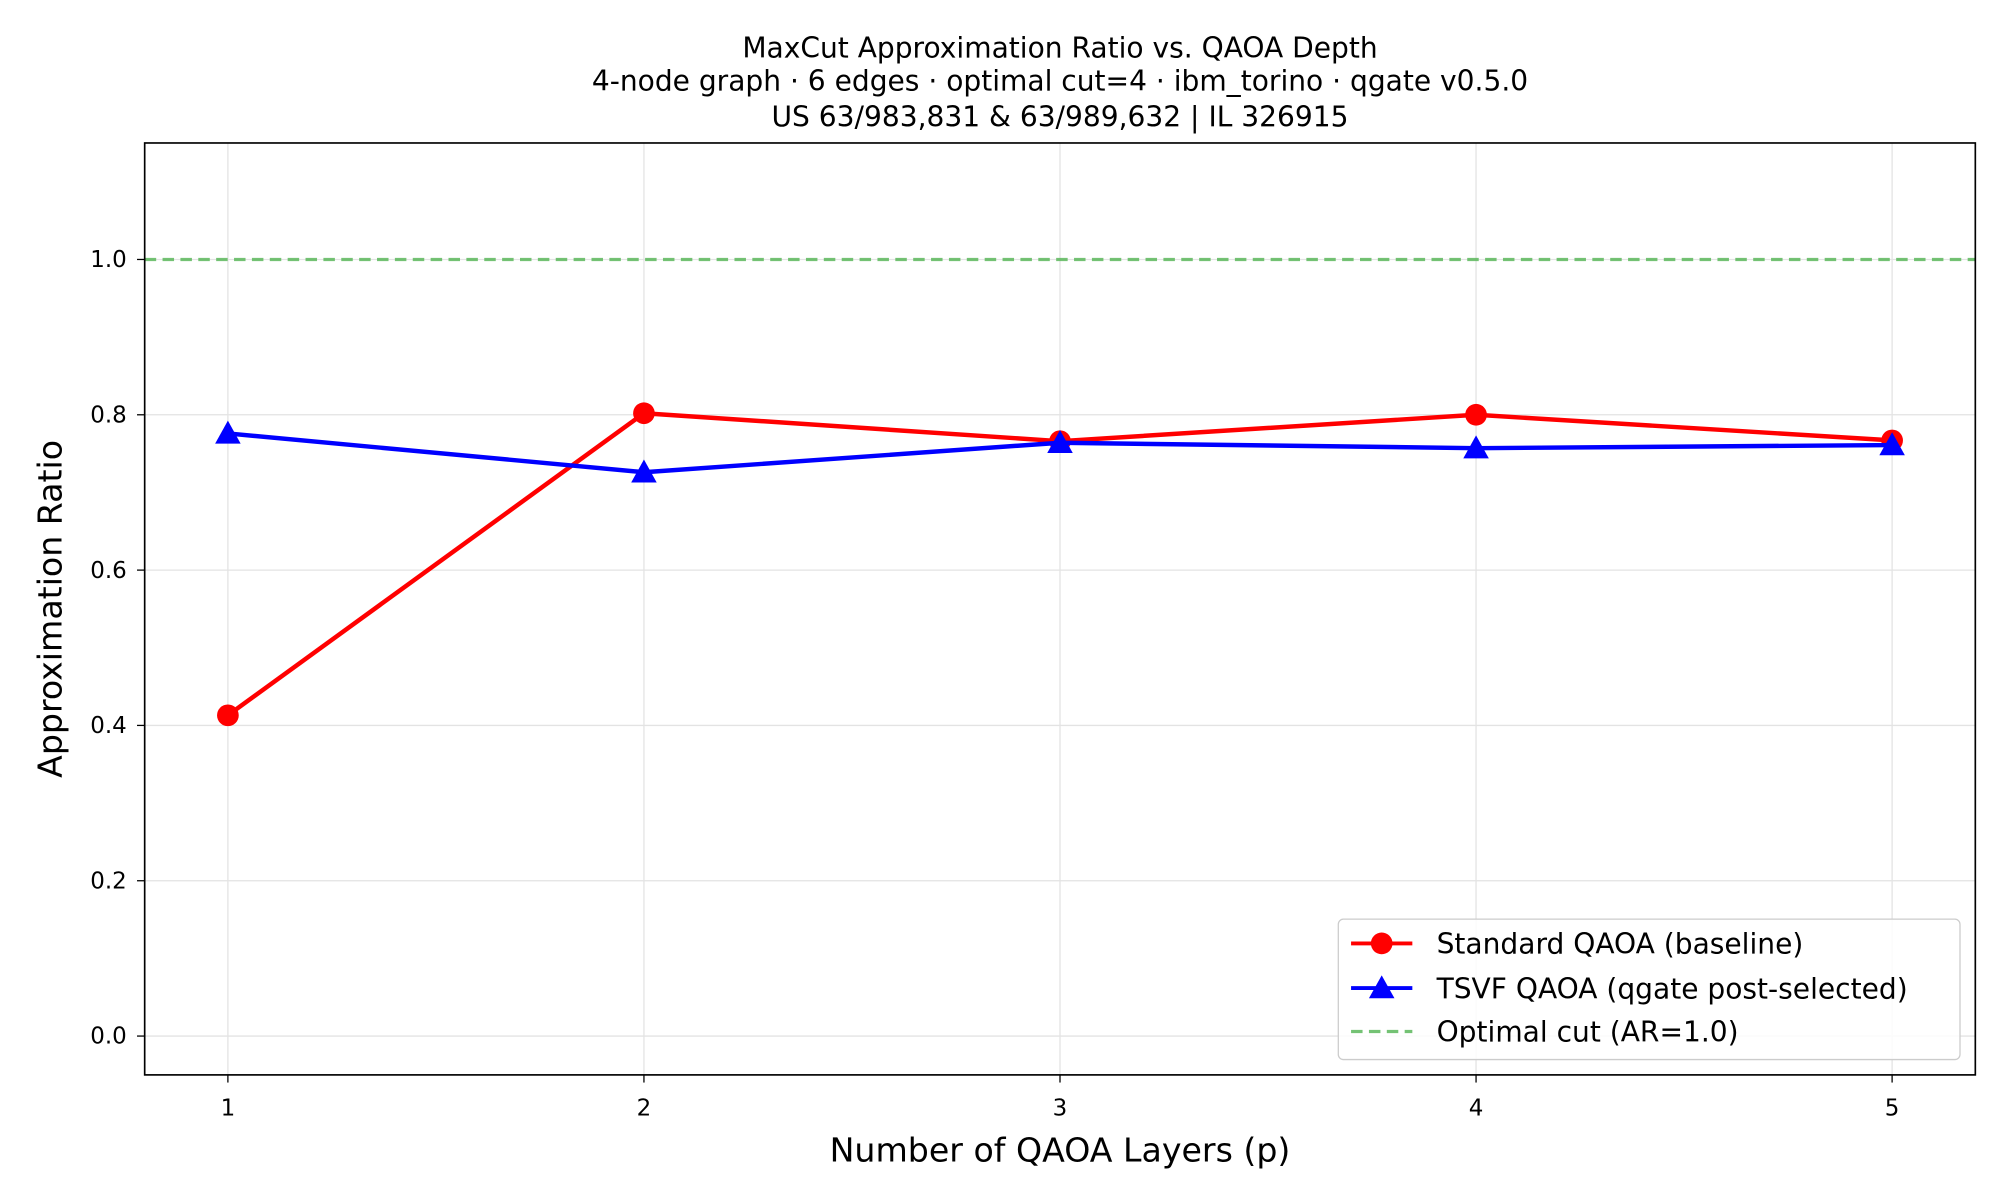 The image size is (2000, 1200). Describe the element at coordinates (108, 881) in the screenshot. I see `y-tick-label: 0.2` at that location.